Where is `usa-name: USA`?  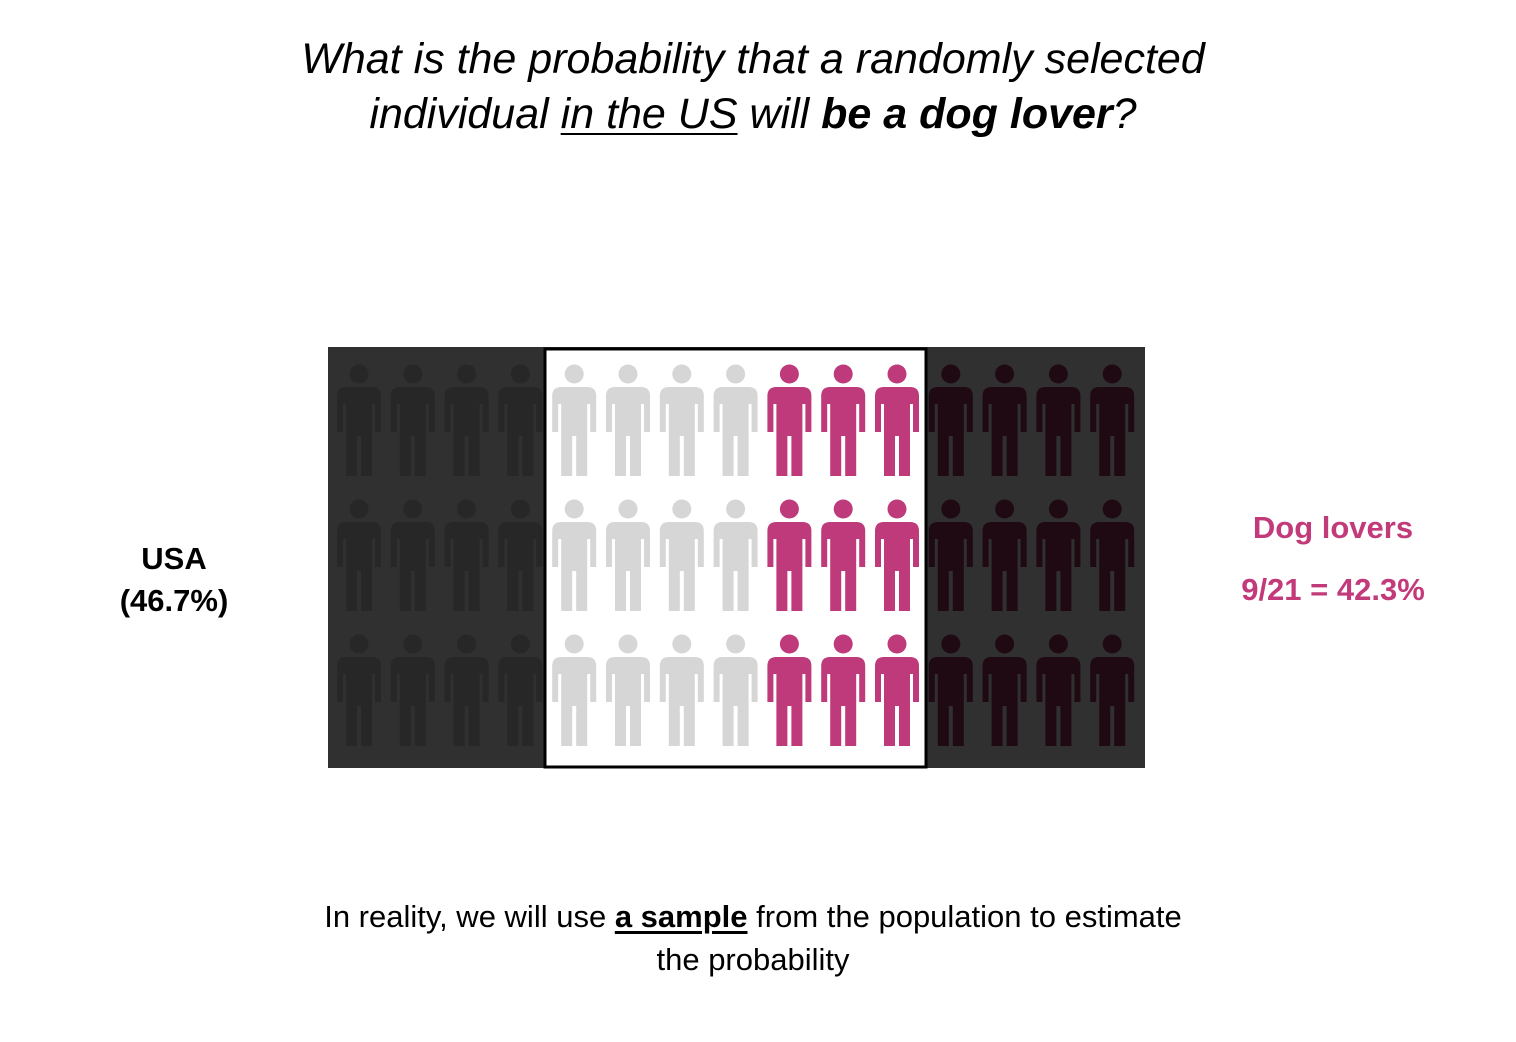 usa-name: USA is located at coordinates (174, 558).